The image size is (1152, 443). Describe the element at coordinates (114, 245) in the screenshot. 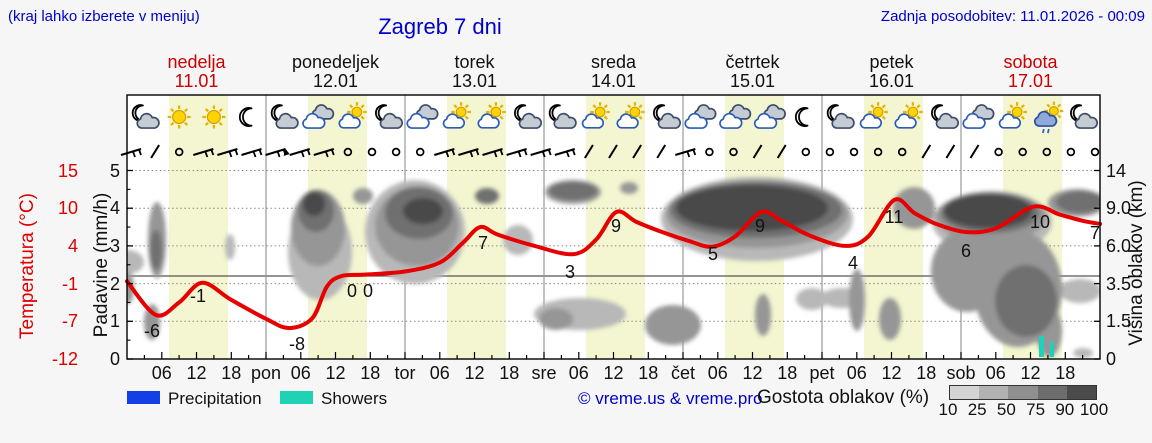

I see `precipitation-tick: 3` at that location.